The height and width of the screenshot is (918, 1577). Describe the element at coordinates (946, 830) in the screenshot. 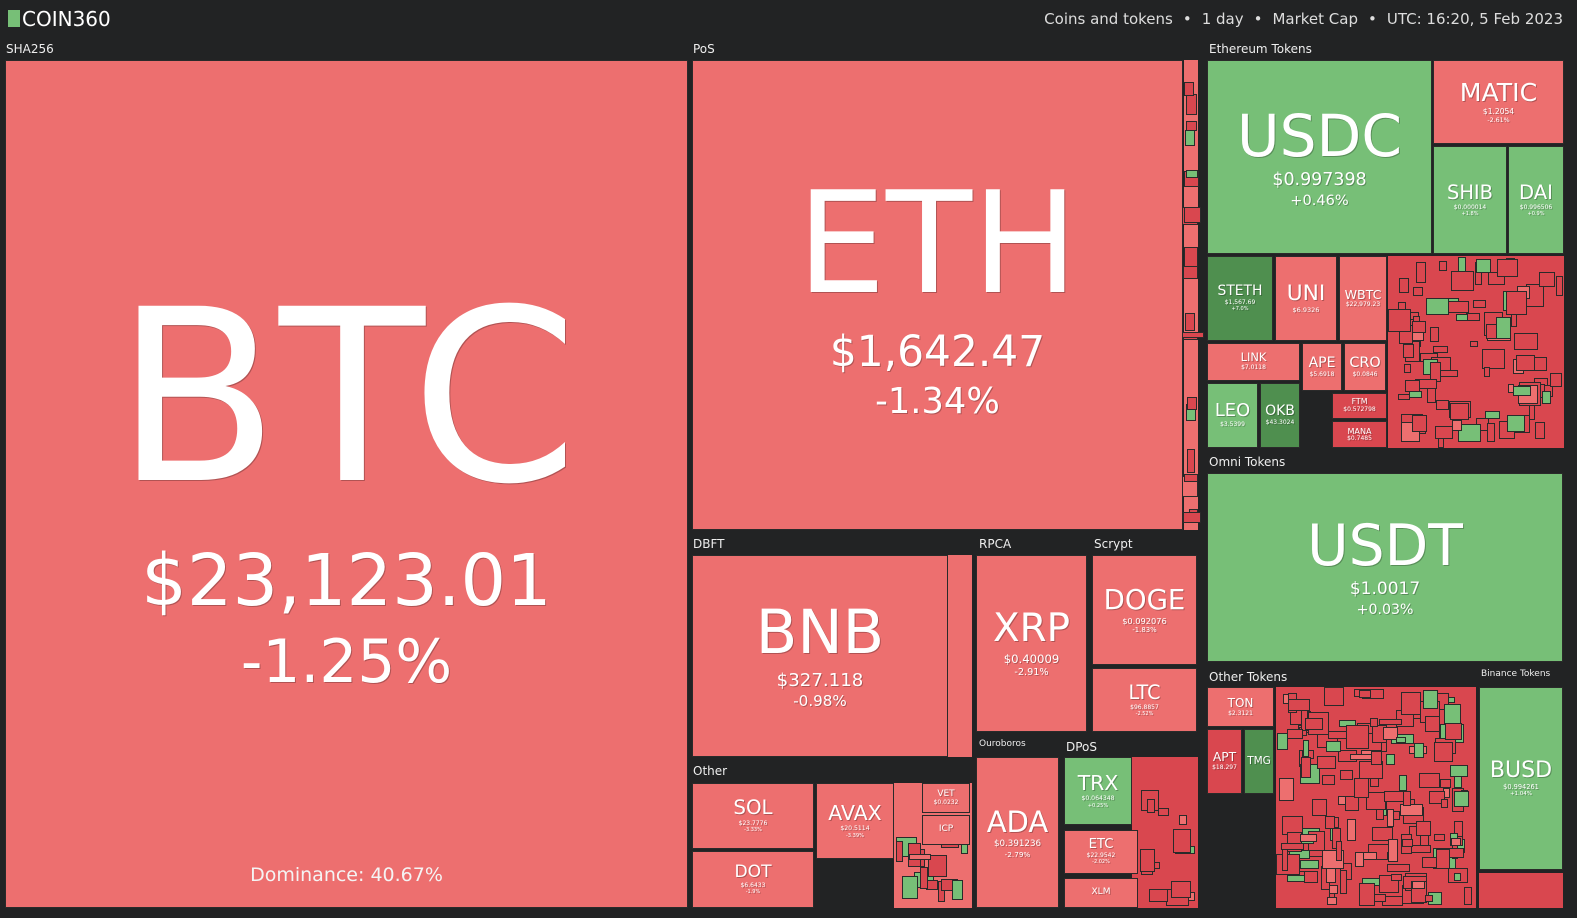

I see `coin-tile: ICP` at that location.